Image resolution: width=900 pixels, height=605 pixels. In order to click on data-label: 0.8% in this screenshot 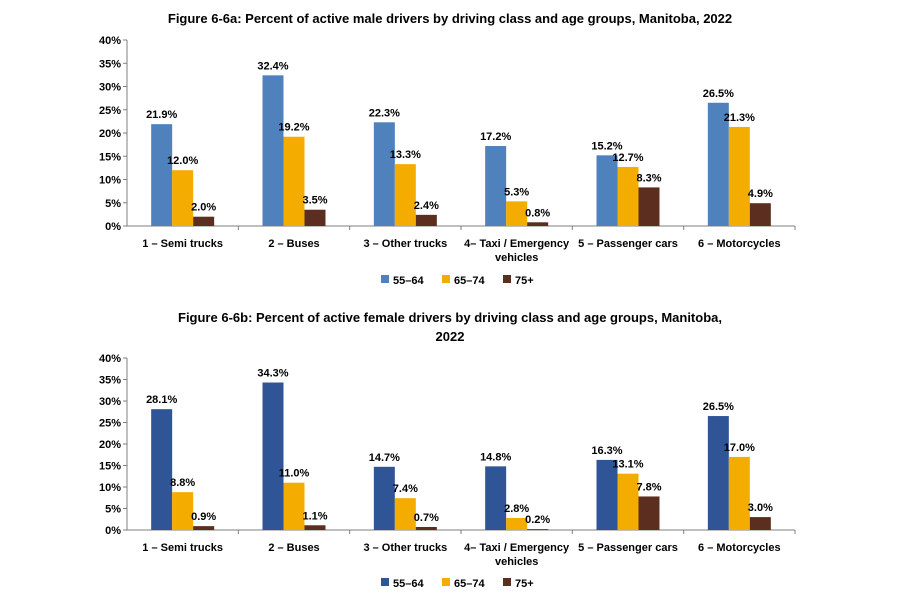, I will do `click(537, 213)`.